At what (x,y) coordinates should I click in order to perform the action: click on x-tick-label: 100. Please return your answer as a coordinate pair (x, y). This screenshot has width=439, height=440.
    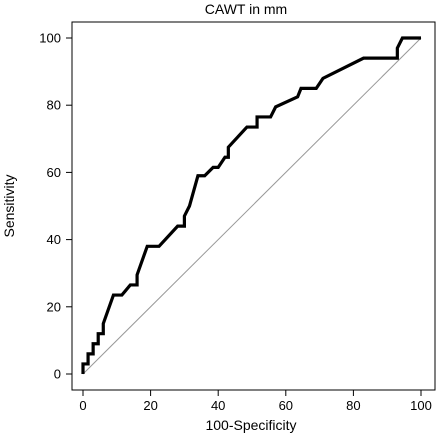
    Looking at the image, I should click on (421, 405).